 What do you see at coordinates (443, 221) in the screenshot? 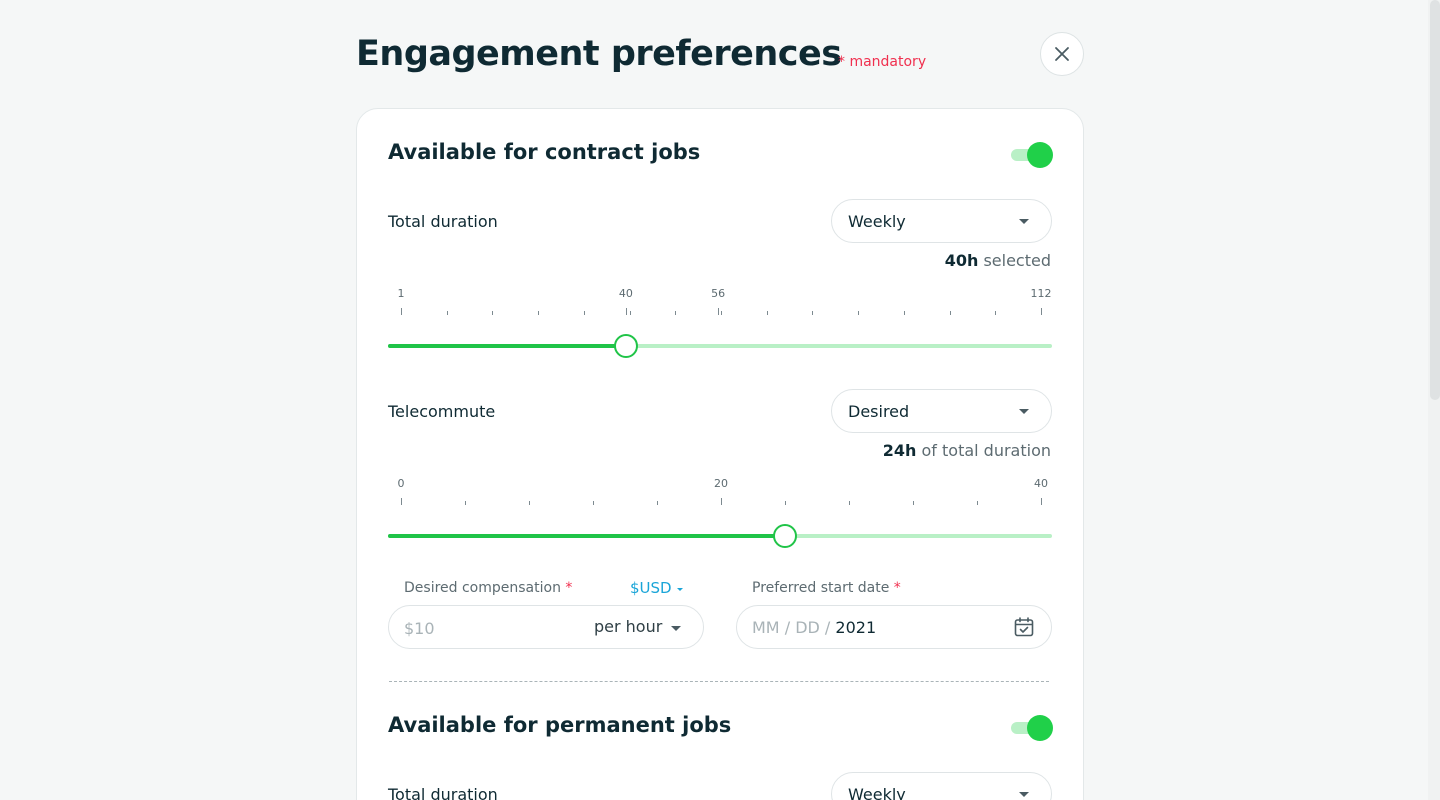
I see `contract-duration-label: Total duration` at bounding box center [443, 221].